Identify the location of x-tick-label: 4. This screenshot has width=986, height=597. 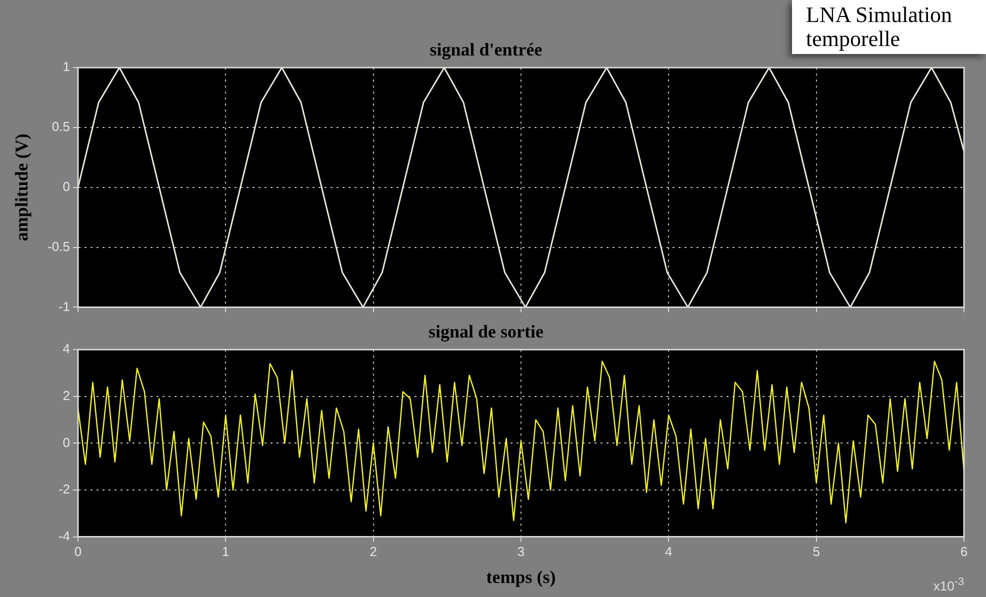
(668, 552).